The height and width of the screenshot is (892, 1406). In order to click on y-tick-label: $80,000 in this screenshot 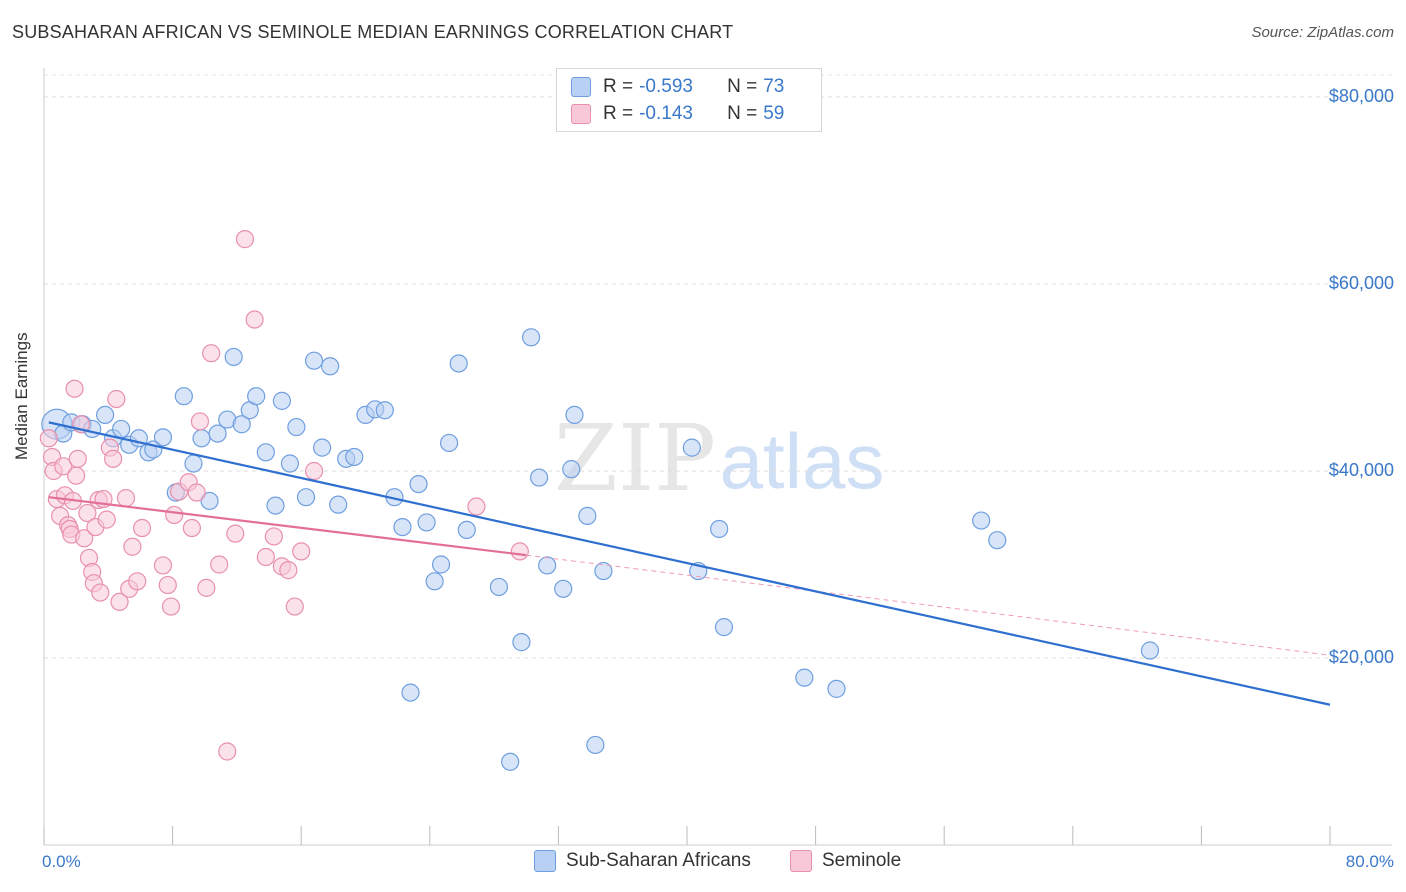, I will do `click(1361, 96)`.